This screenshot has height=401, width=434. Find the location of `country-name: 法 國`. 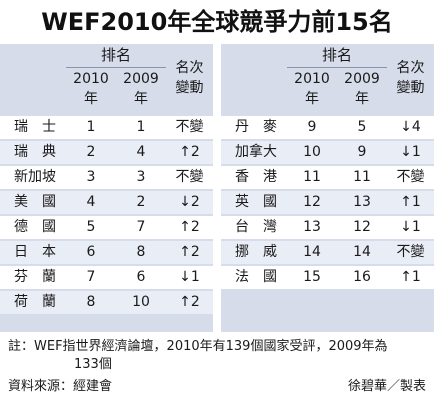

country-name: 法 國 is located at coordinates (256, 277).